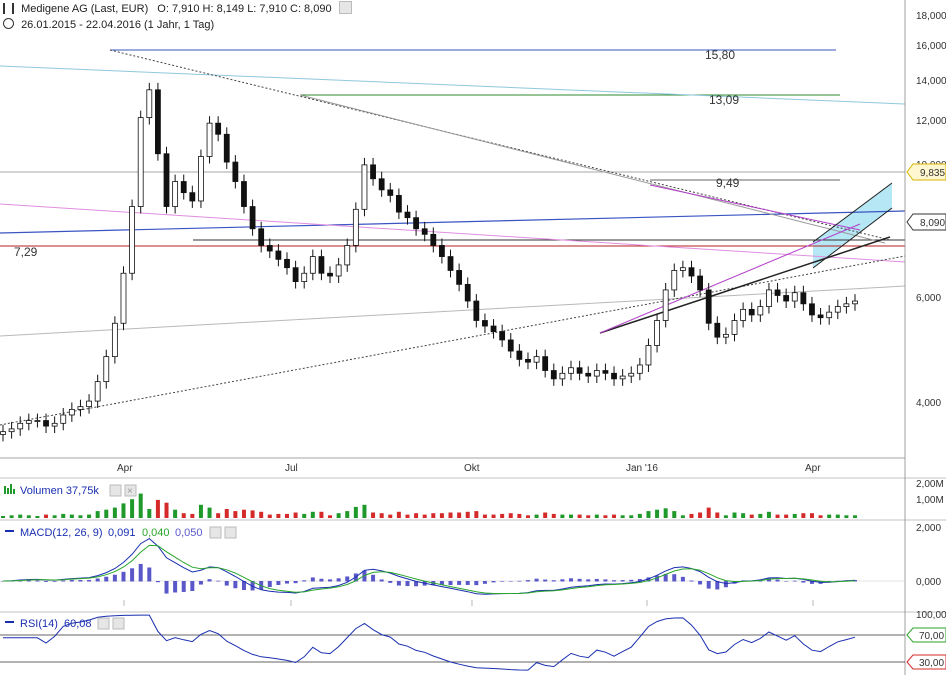 The image size is (946, 680). I want to click on macd-signal-line, so click(429, 569).